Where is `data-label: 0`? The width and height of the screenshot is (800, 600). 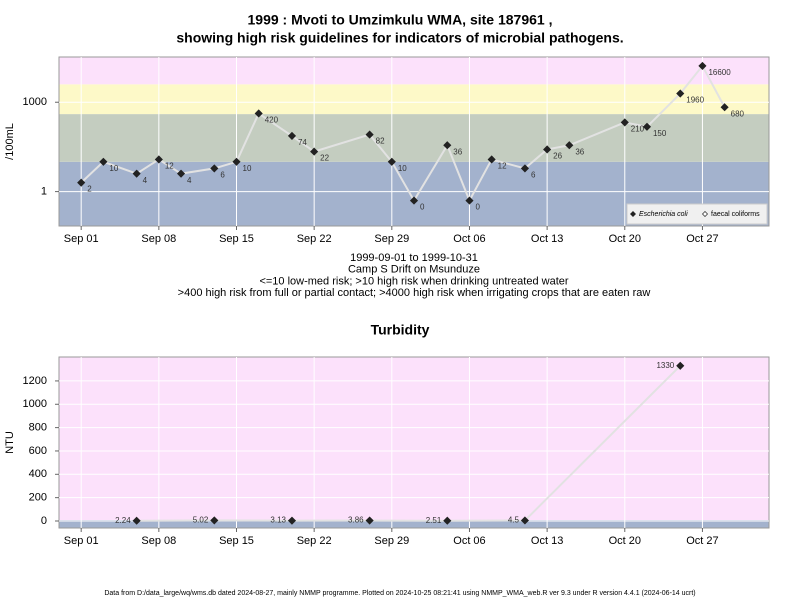 data-label: 0 is located at coordinates (477, 207).